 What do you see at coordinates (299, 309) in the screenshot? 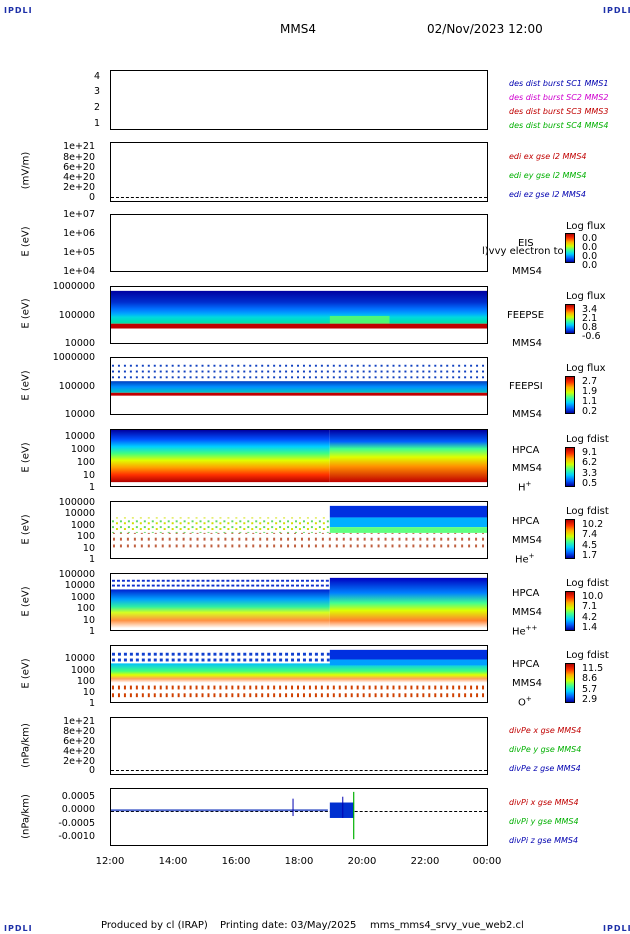
I see `feepse-spectrogram` at bounding box center [299, 309].